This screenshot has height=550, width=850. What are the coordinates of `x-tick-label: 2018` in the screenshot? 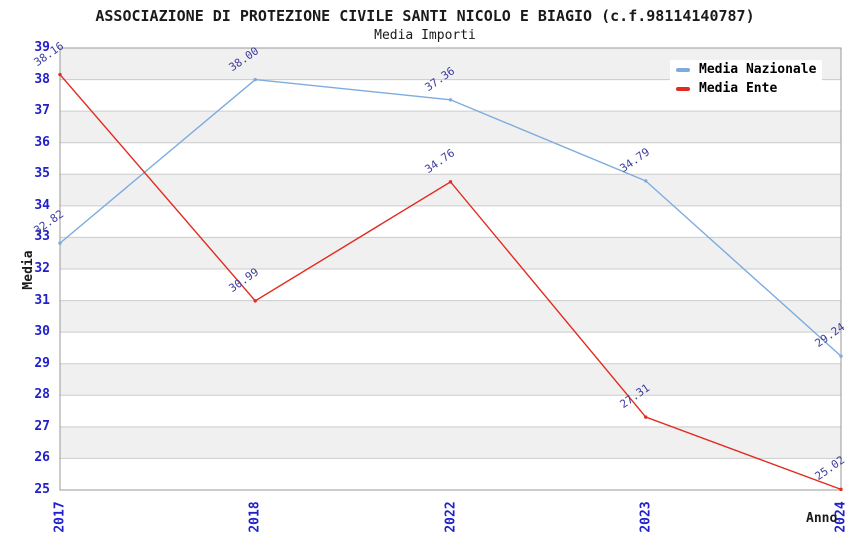 It's located at (255, 517).